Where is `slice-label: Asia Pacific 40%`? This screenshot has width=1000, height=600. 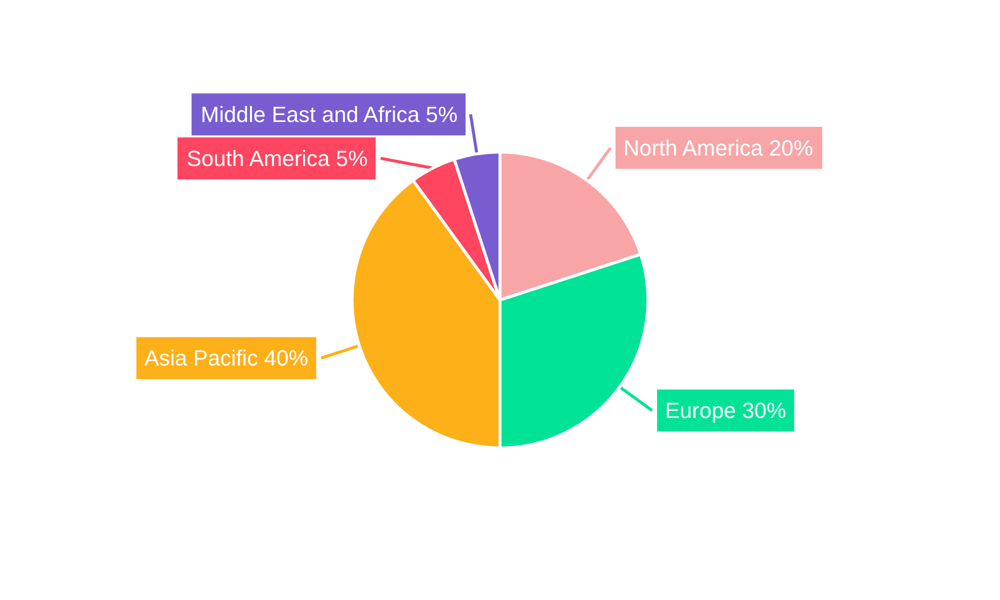
slice-label: Asia Pacific 40% is located at coordinates (226, 358).